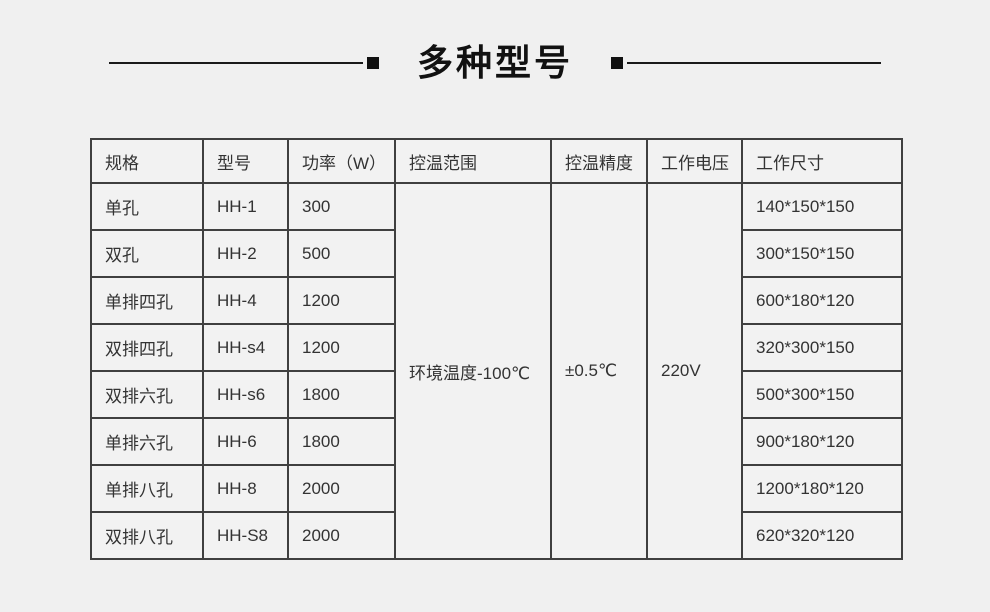  I want to click on table-row: 双孔 HH-2 500 300*150*150, so click(496, 253).